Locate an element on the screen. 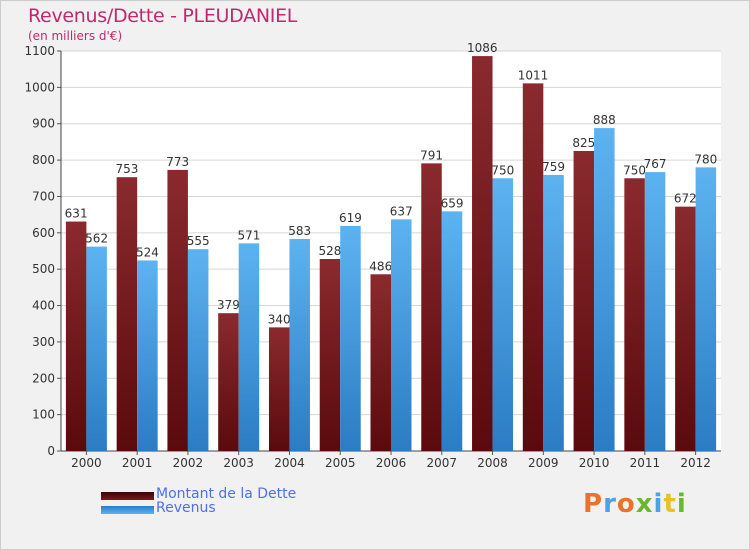 This screenshot has width=750, height=550. value-label-debt: 753 is located at coordinates (126, 169).